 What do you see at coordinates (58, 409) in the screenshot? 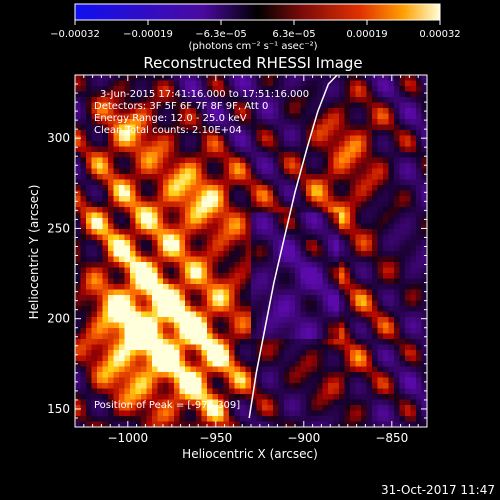
I see `y-tick-label: 150` at bounding box center [58, 409].